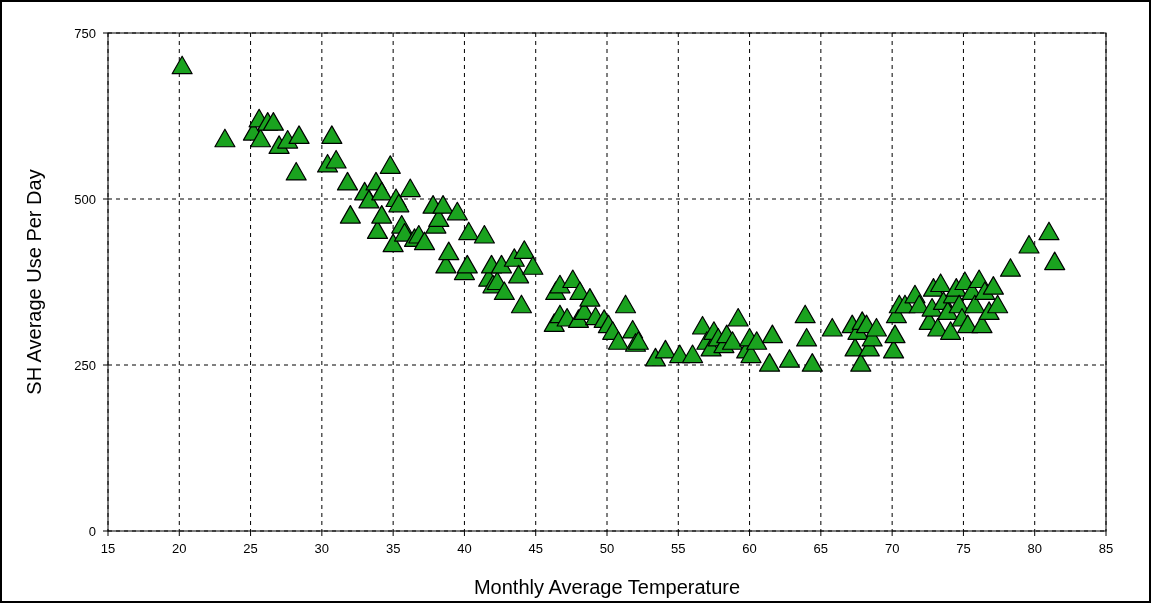 The image size is (1155, 603). I want to click on x-tick-label: 55, so click(678, 548).